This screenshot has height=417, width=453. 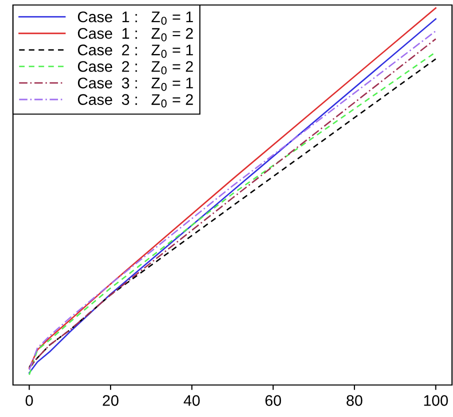 I want to click on legend-label: Case 3 : Z$_{0}$ = 1, so click(x=135, y=84).